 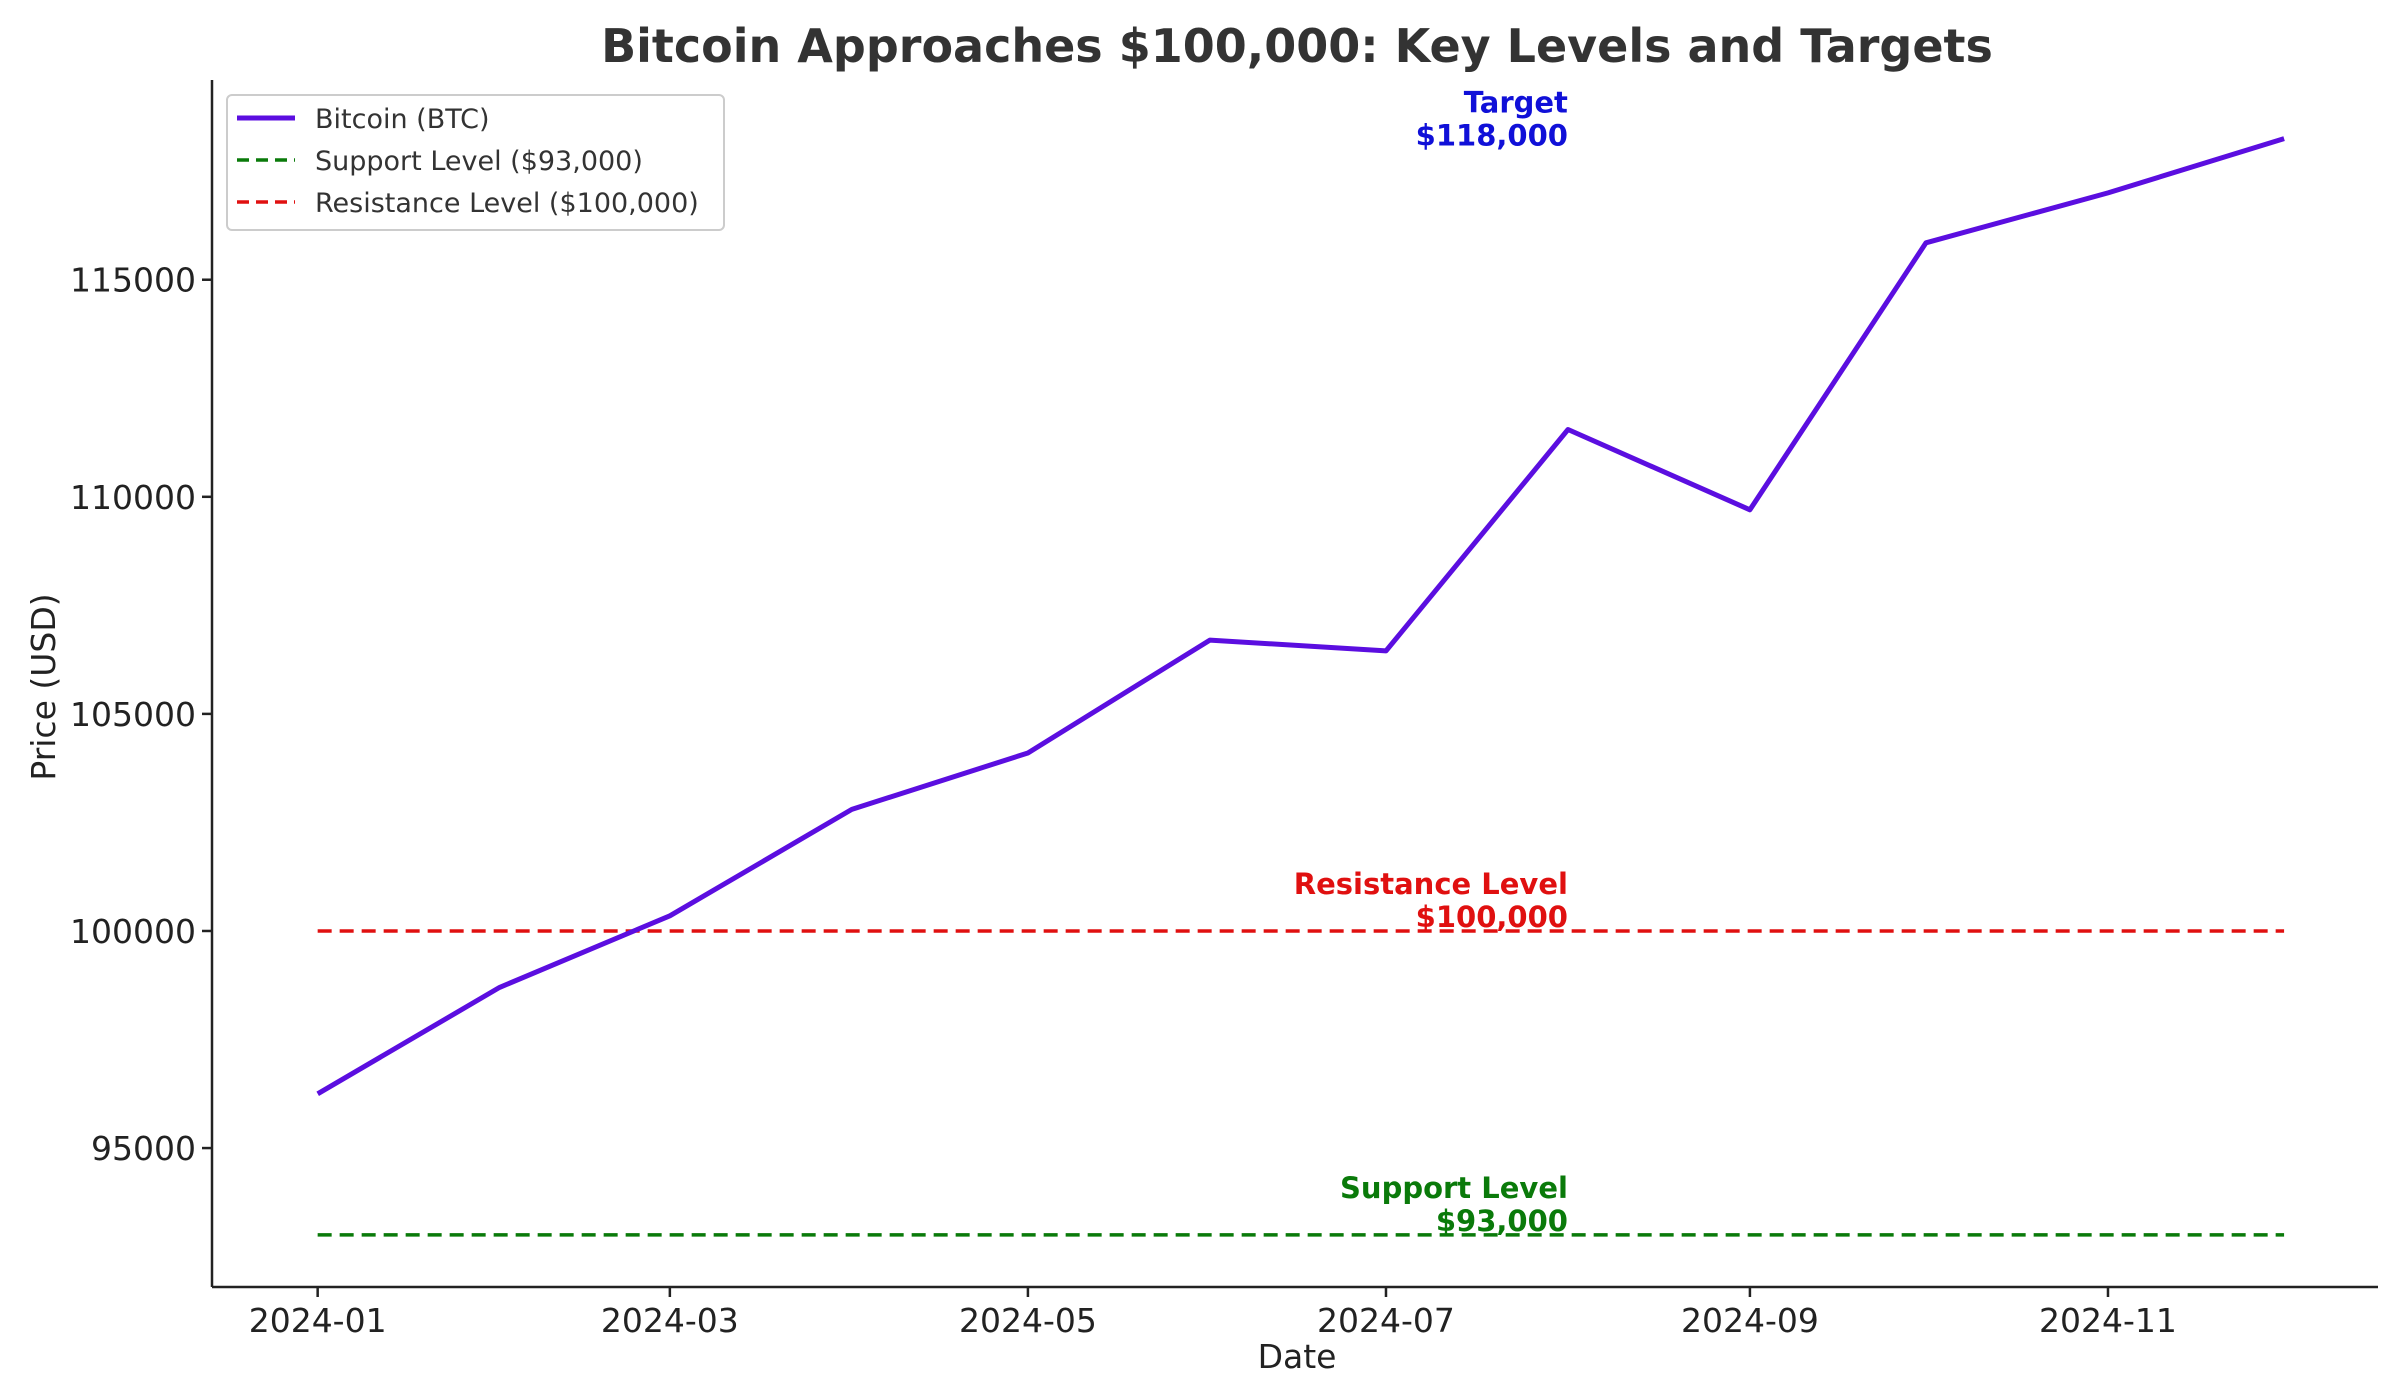 What do you see at coordinates (133, 497) in the screenshot?
I see `y-tick-label: 110000` at bounding box center [133, 497].